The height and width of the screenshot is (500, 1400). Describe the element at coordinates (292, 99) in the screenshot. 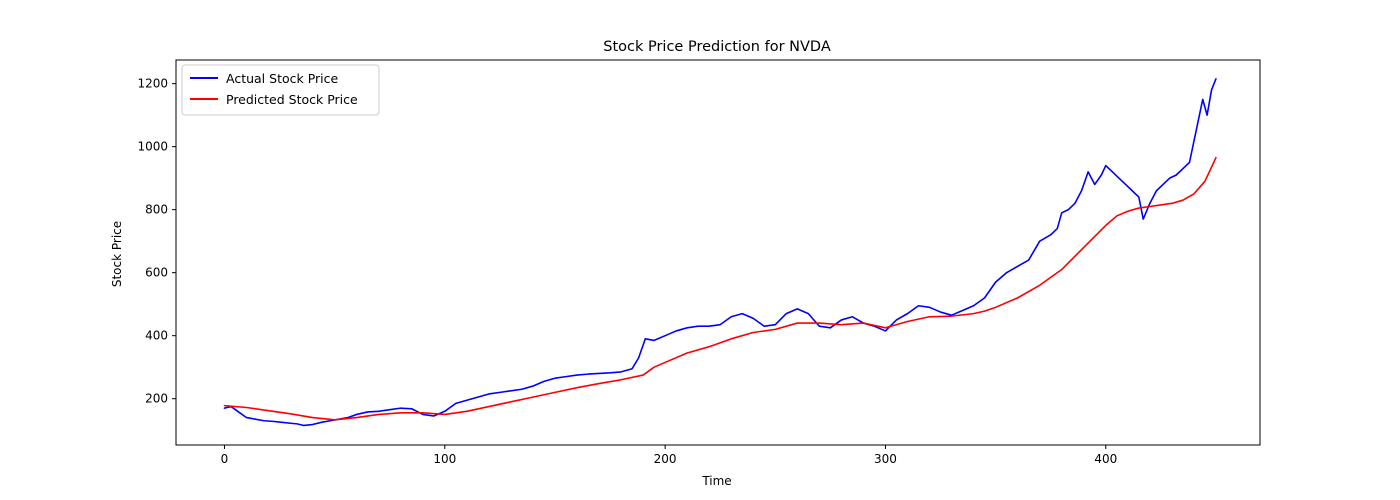

I see `legend-label-predicted: Predicted Stock Price` at that location.